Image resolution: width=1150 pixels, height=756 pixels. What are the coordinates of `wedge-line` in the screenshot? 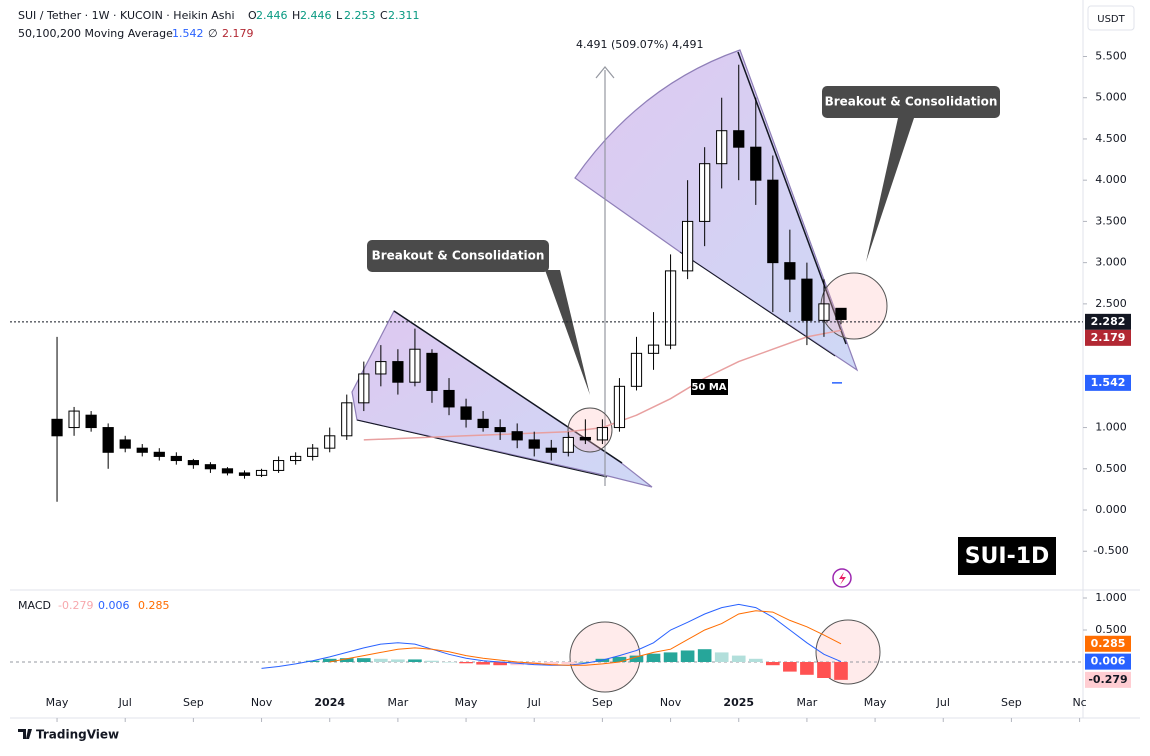 It's located at (482, 448).